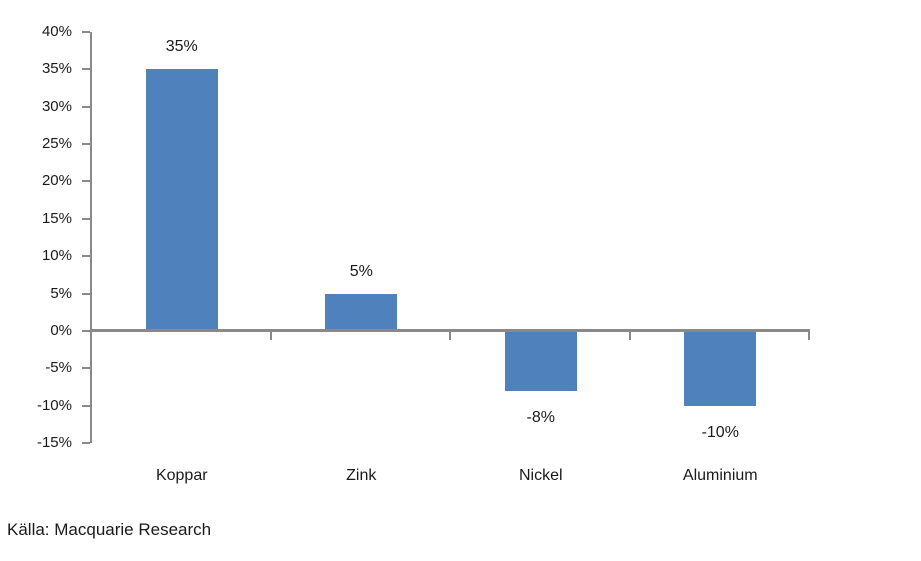 The width and height of the screenshot is (921, 561). I want to click on y-tick-label: -10%, so click(54, 405).